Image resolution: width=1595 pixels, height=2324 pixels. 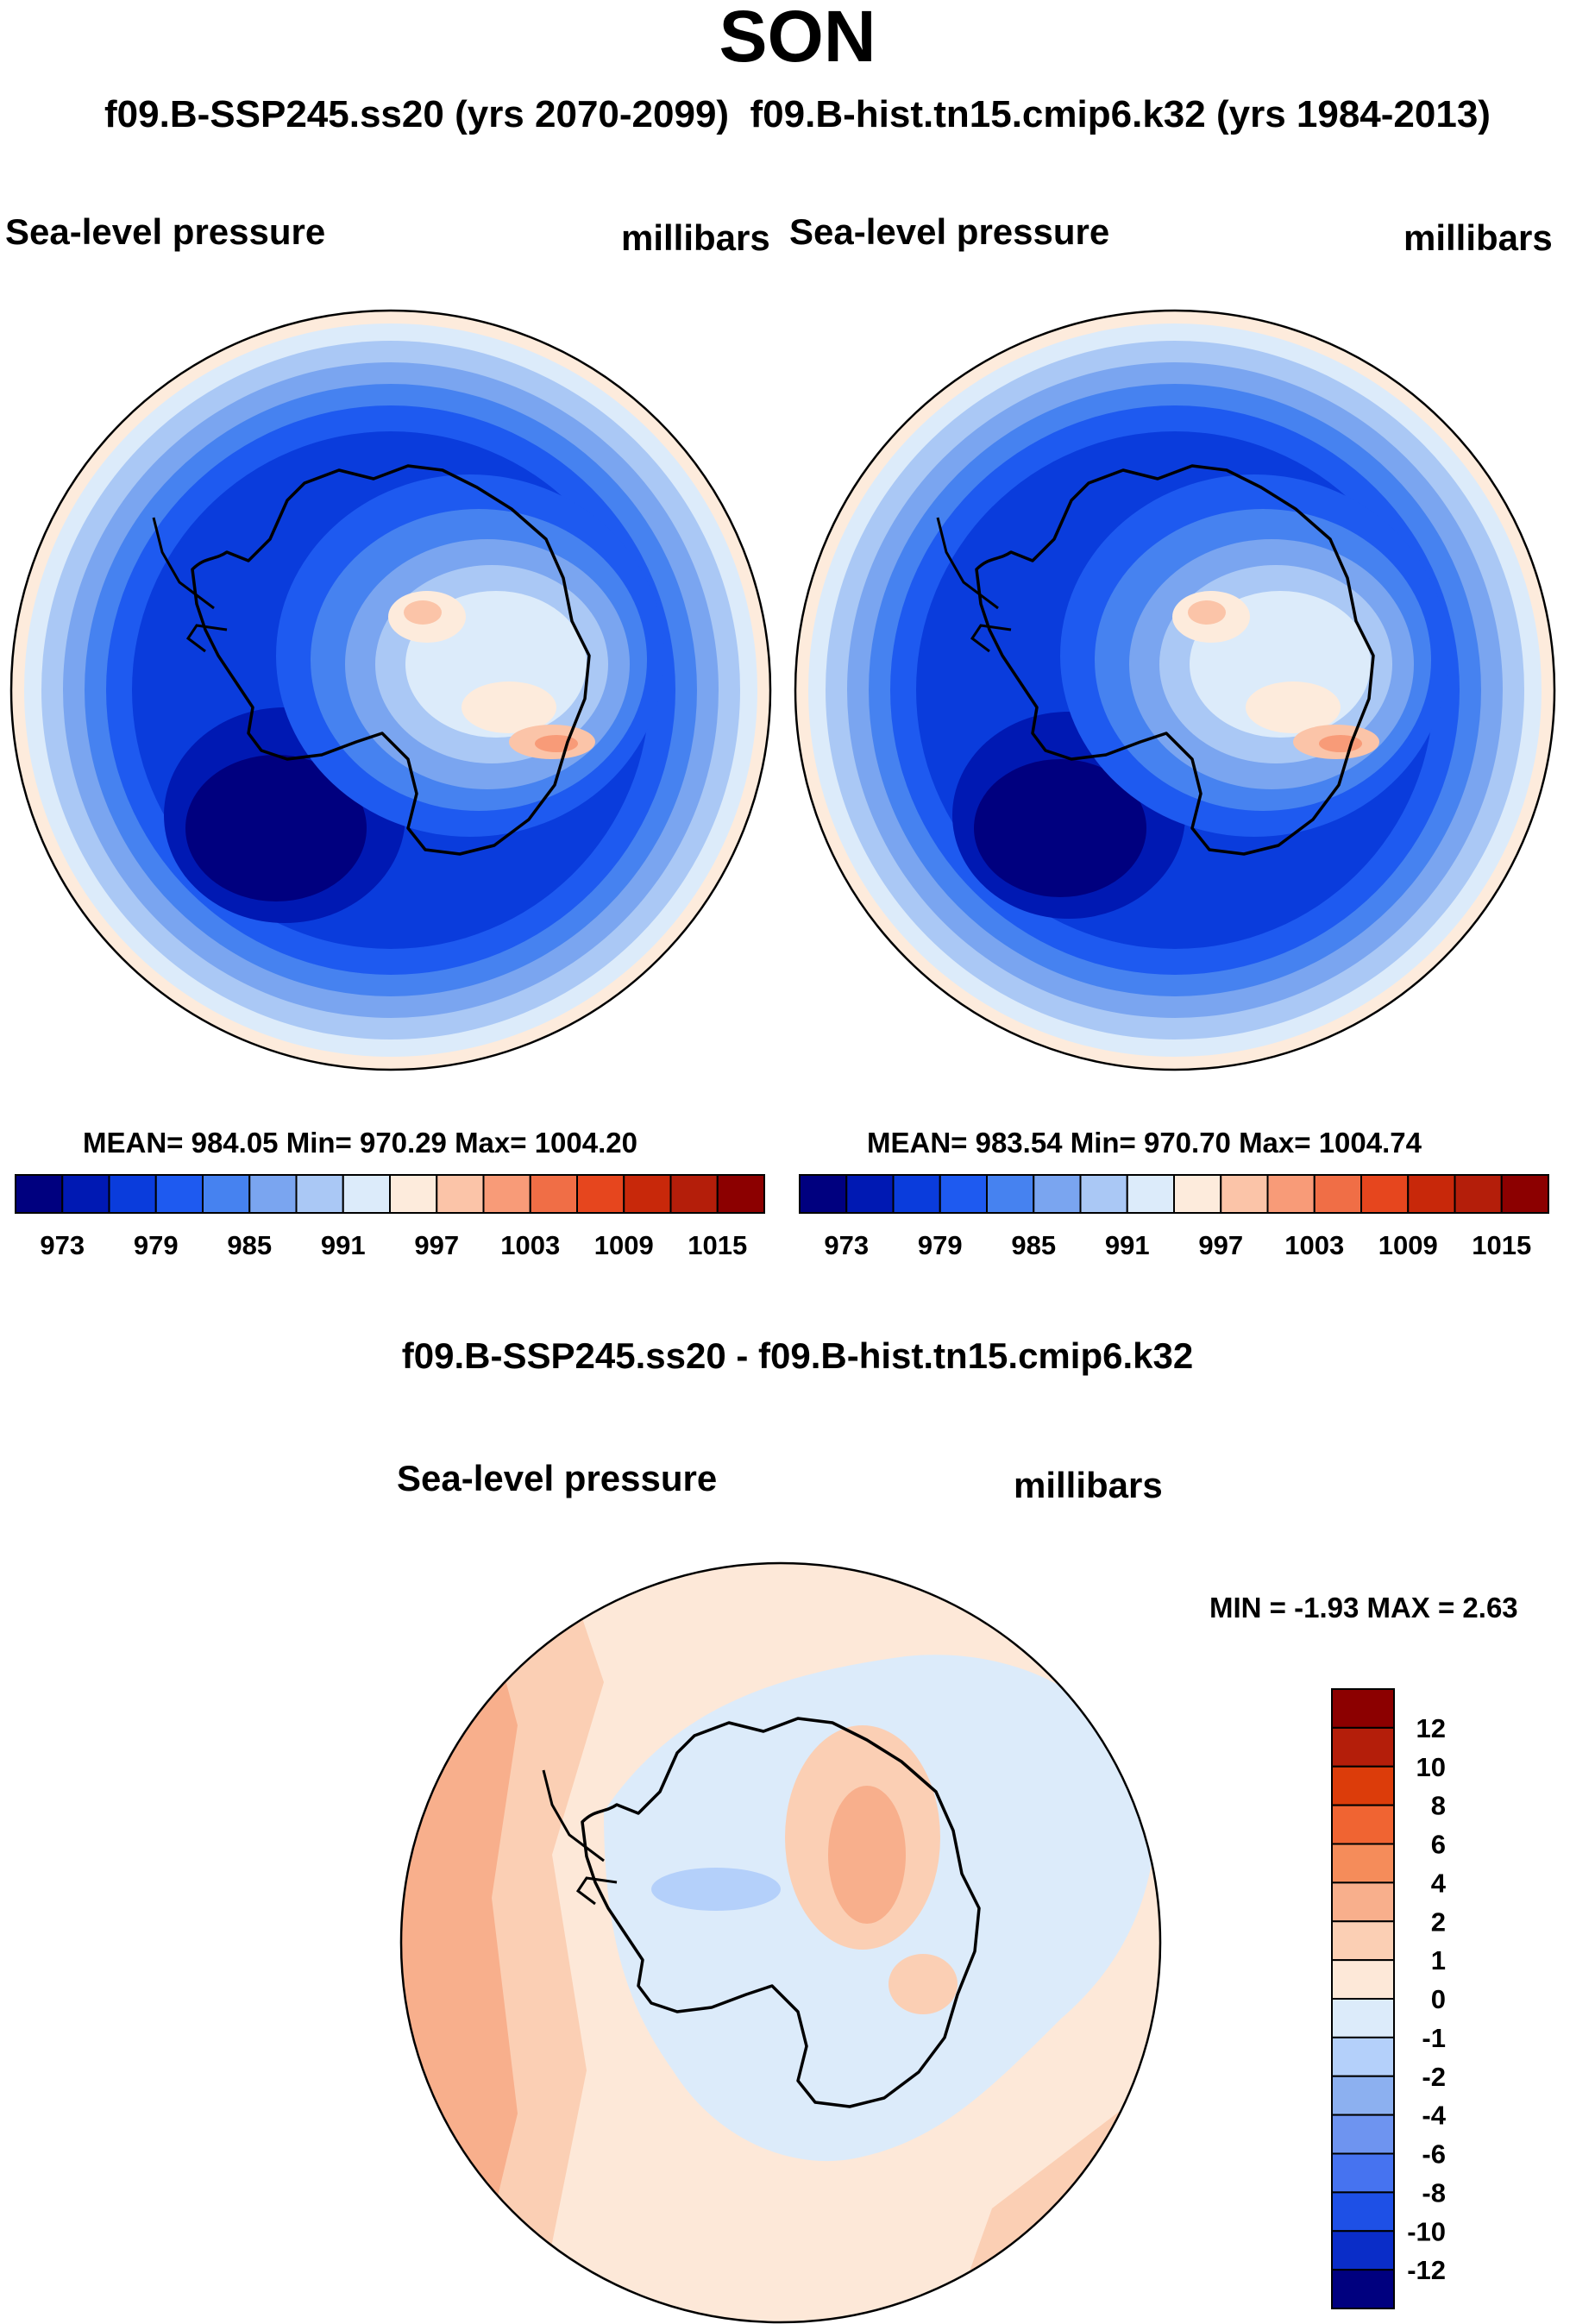 What do you see at coordinates (417, 114) in the screenshot?
I see `case-a-label: f09.B-SSP245.ss20 (yrs 2070-2099)` at bounding box center [417, 114].